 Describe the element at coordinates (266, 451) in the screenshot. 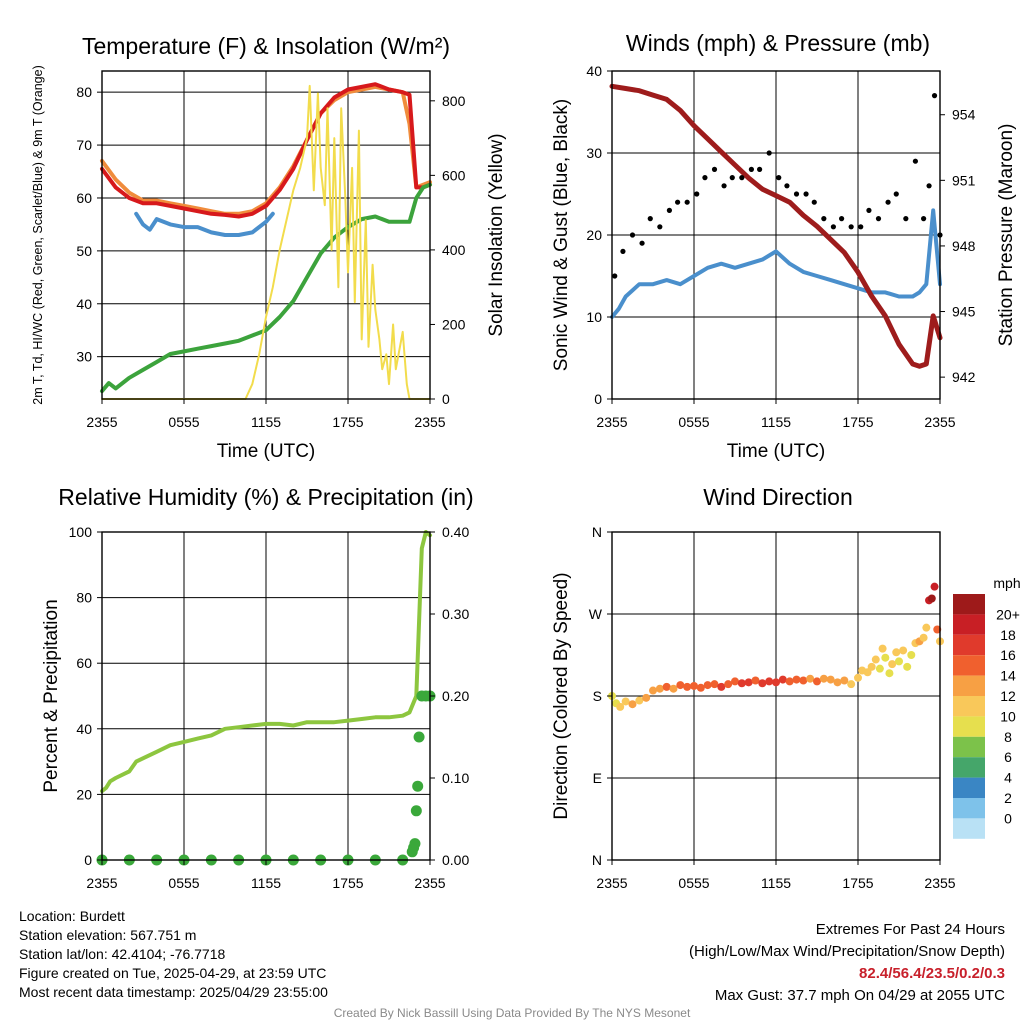

I see `x-axis-label: Time (UTC)` at that location.